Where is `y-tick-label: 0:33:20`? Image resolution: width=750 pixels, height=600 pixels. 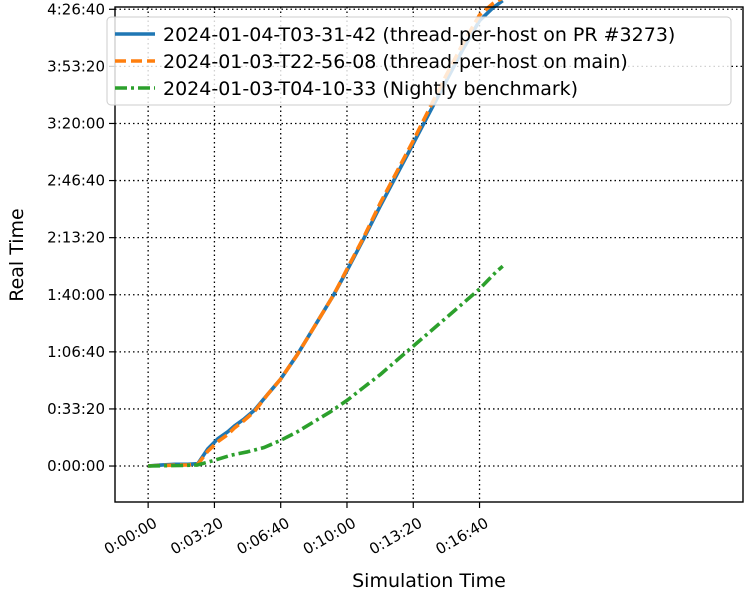 y-tick-label: 0:33:20 is located at coordinates (76, 409).